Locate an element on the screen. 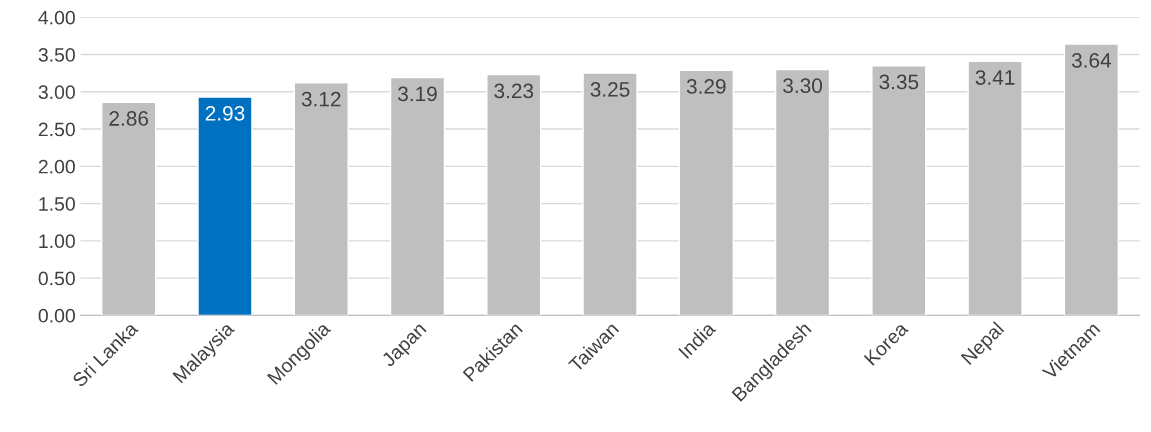 Image resolution: width=1151 pixels, height=432 pixels. y-tick-label: 3.00 is located at coordinates (56, 92).